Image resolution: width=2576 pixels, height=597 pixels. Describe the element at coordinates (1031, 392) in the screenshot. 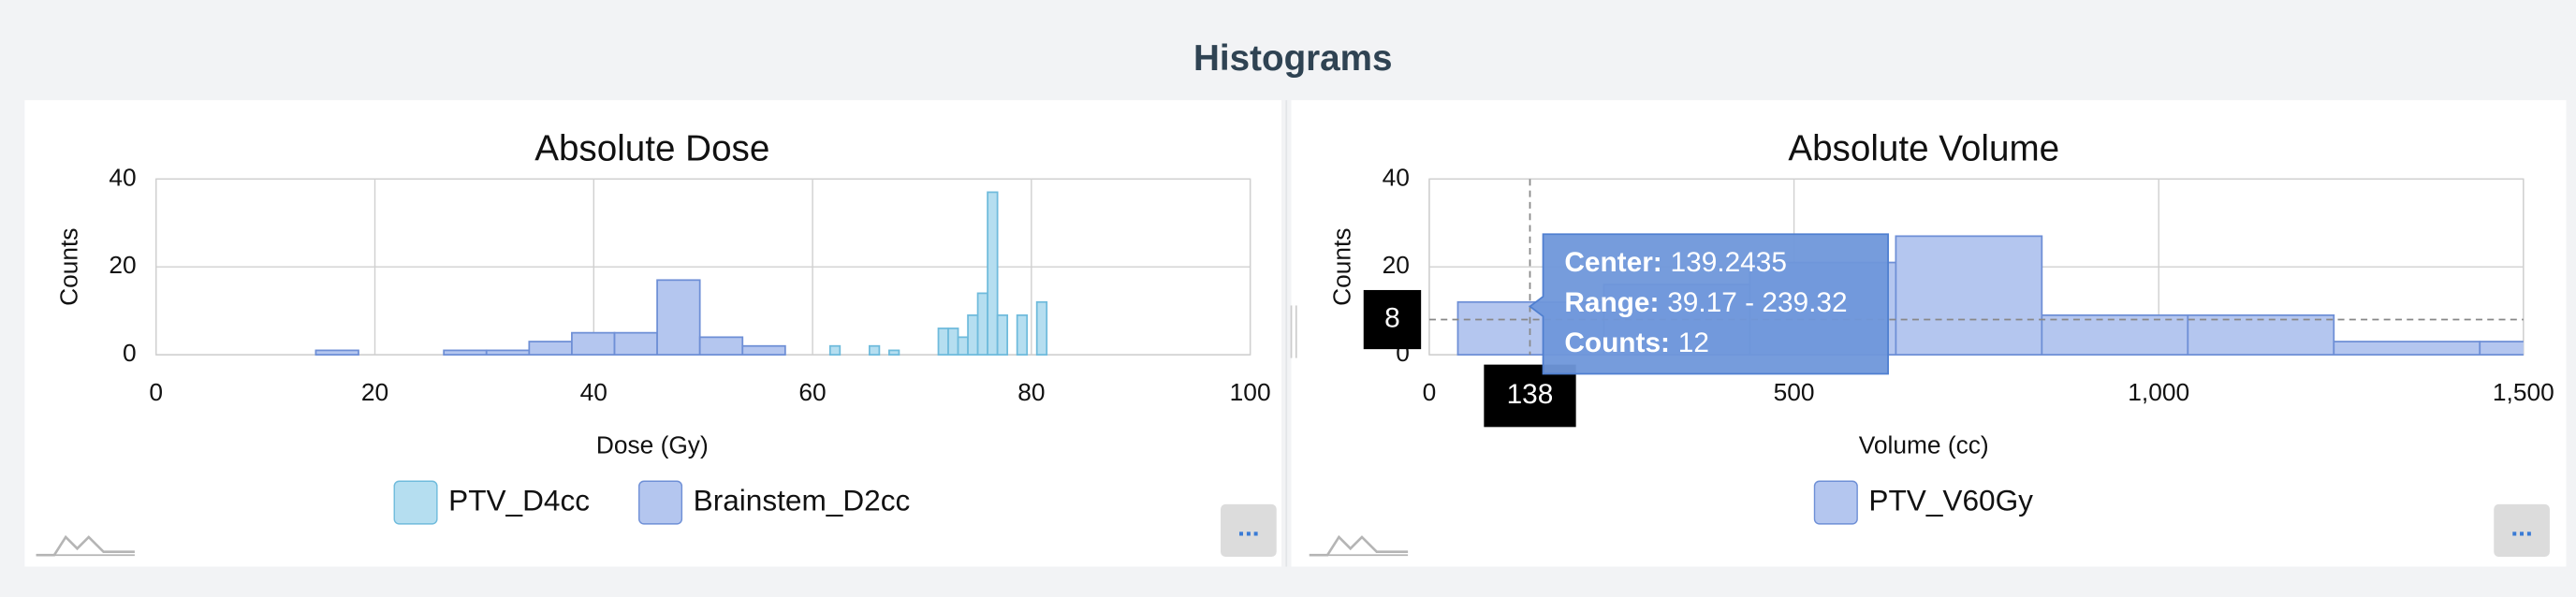

I see `x-tick-label: 80` at that location.